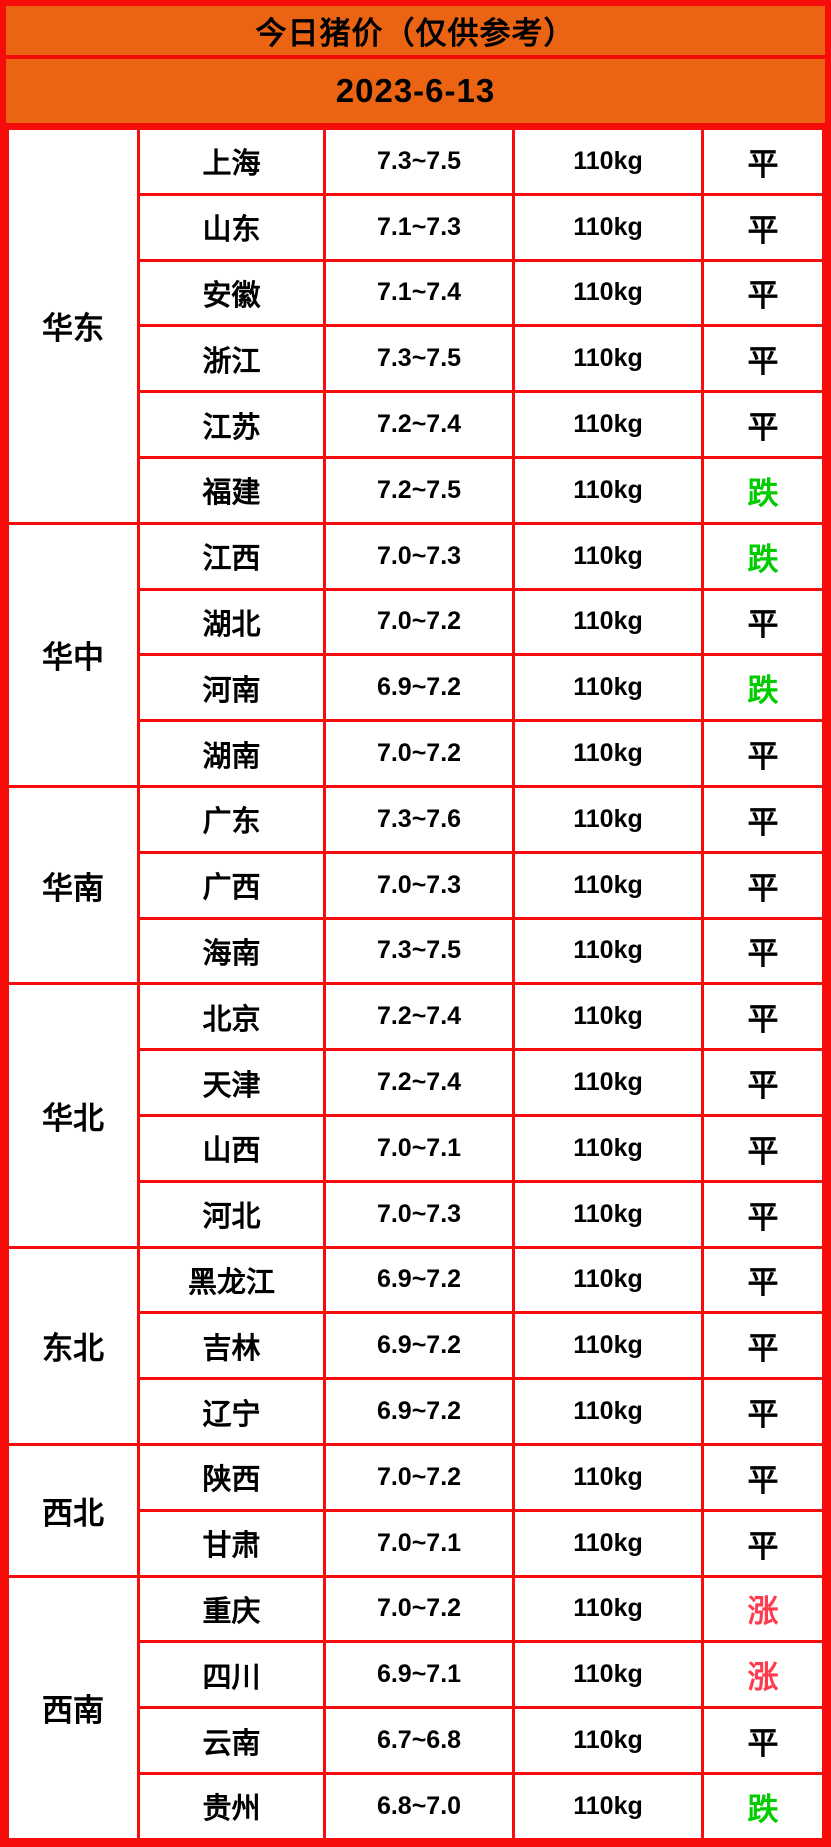 The width and height of the screenshot is (831, 1847). What do you see at coordinates (231, 1214) in the screenshot?
I see `province-cell: 河北` at bounding box center [231, 1214].